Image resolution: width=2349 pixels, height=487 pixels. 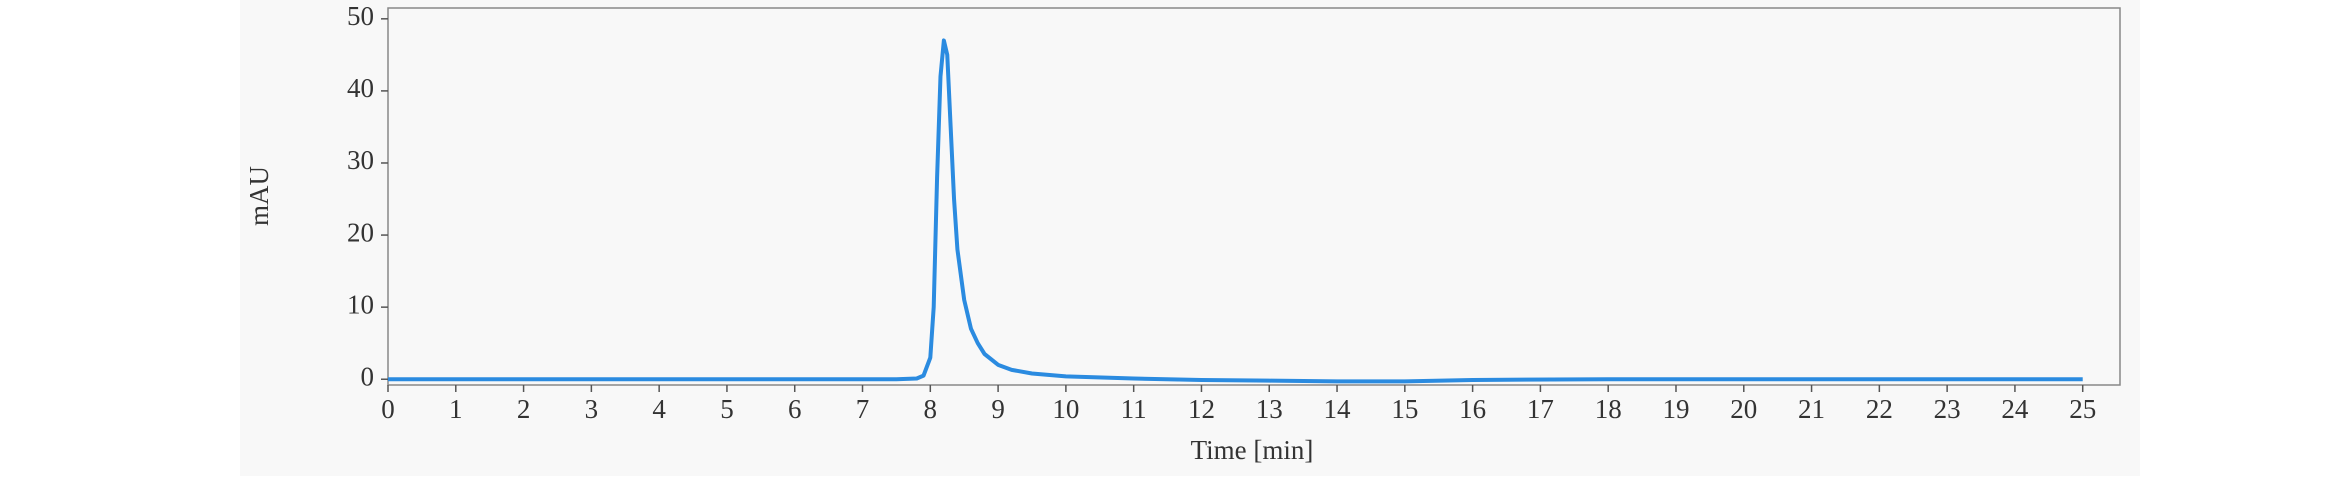 I want to click on y-tick-label: 30, so click(x=360, y=160).